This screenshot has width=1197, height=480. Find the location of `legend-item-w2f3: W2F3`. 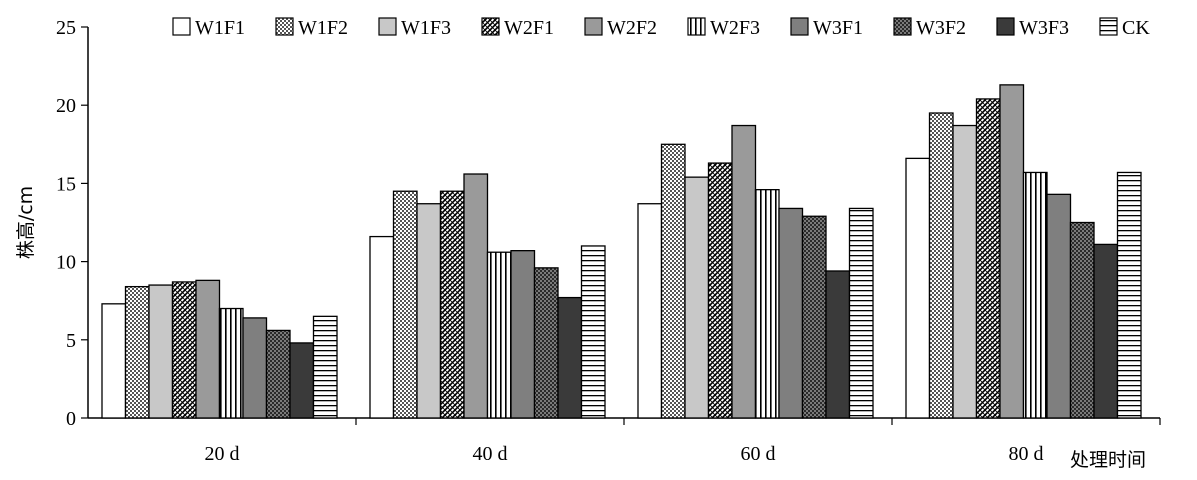

legend-item-w2f3: W2F3 is located at coordinates (723, 28).